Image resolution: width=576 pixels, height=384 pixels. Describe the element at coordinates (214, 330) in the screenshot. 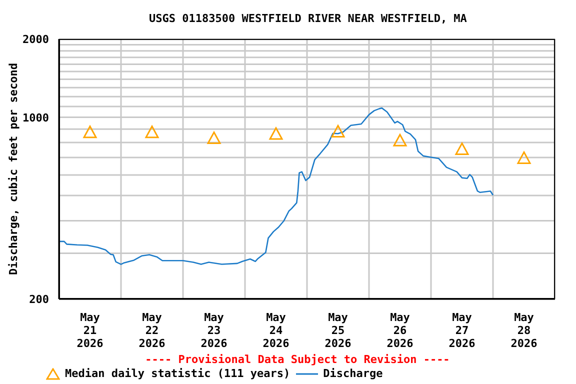

I see `x-tick-label: May 23 2026` at that location.